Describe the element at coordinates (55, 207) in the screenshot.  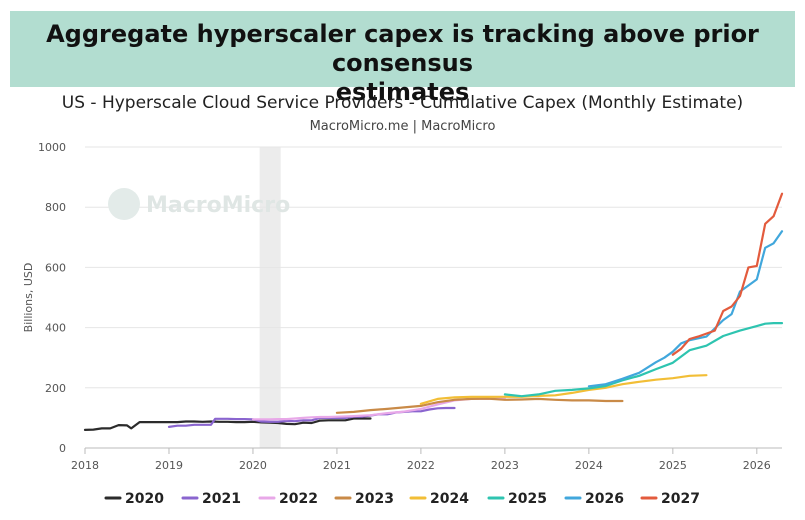
I see `y-tick-label: 800` at that location.